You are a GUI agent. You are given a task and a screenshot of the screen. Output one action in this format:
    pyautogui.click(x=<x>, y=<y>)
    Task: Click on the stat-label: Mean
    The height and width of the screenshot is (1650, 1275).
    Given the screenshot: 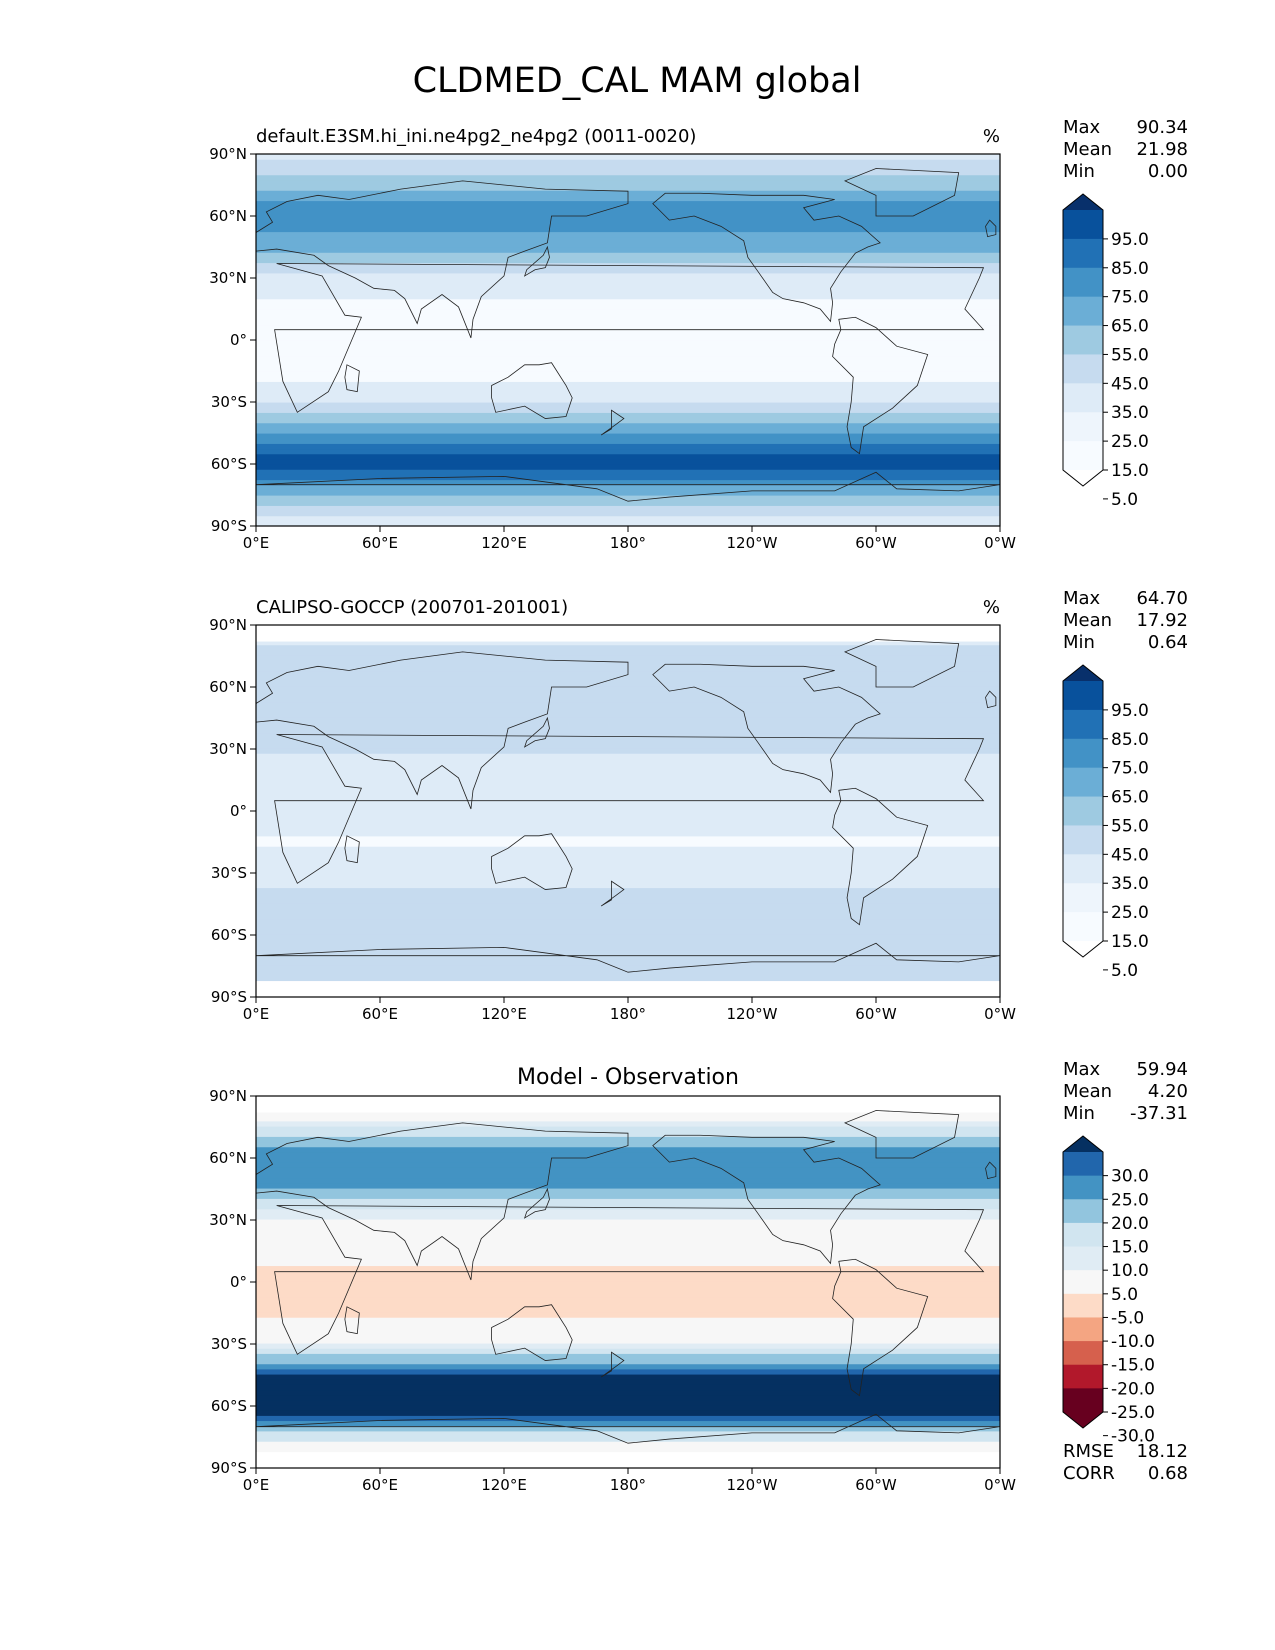 What is the action you would take?
    pyautogui.click(x=1087, y=1091)
    